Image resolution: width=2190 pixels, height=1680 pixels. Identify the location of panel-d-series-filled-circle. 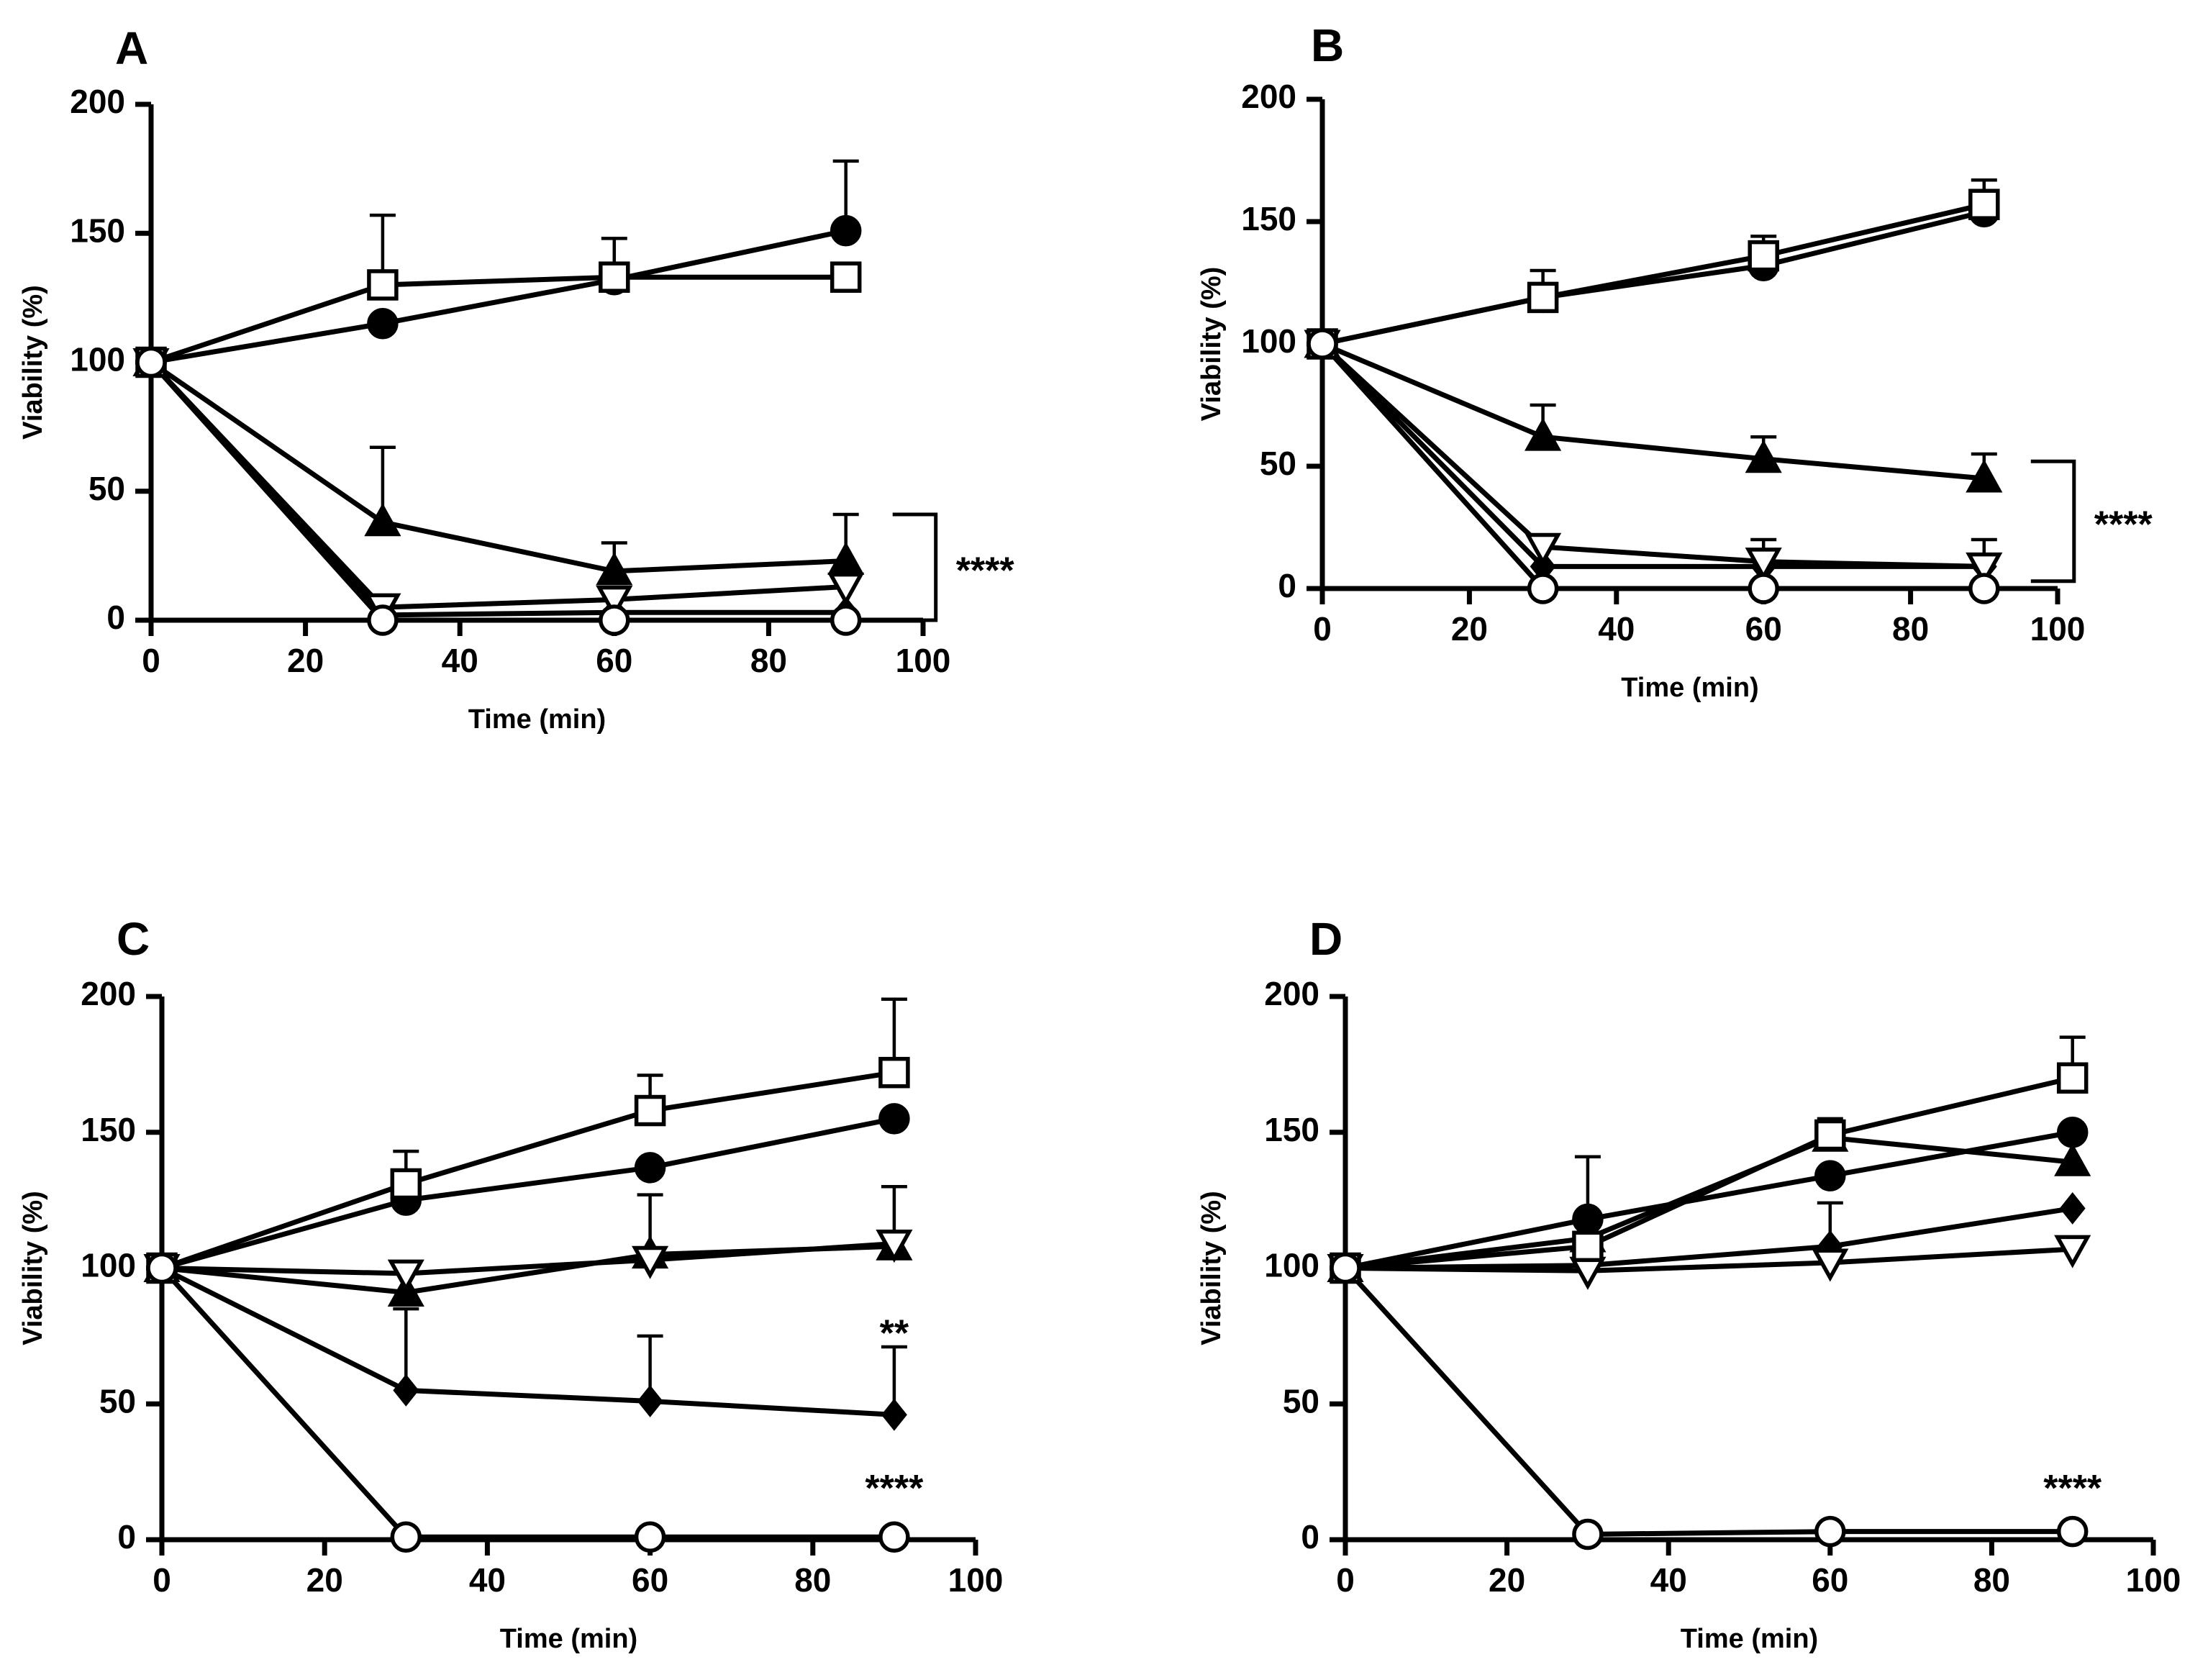
(1709, 1200).